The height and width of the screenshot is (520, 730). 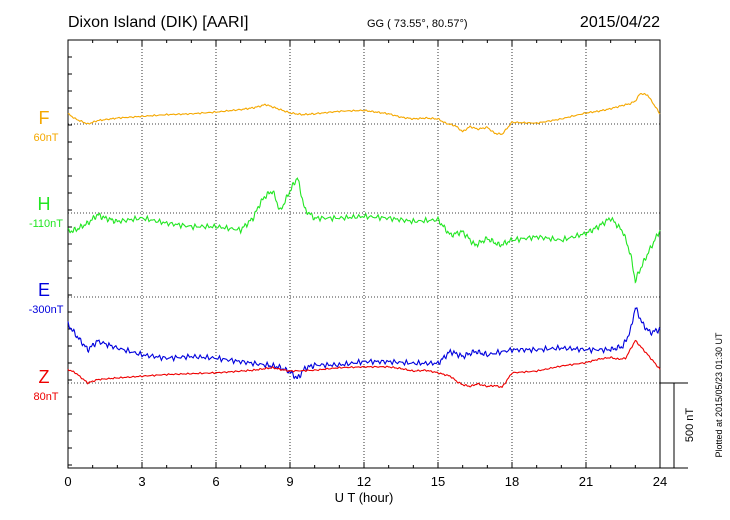 I want to click on trace-e, so click(x=364, y=343).